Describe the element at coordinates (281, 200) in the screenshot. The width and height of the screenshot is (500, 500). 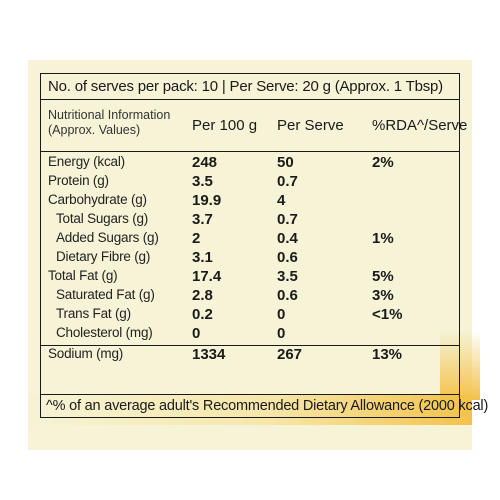
I see `perserve-value: 4` at that location.